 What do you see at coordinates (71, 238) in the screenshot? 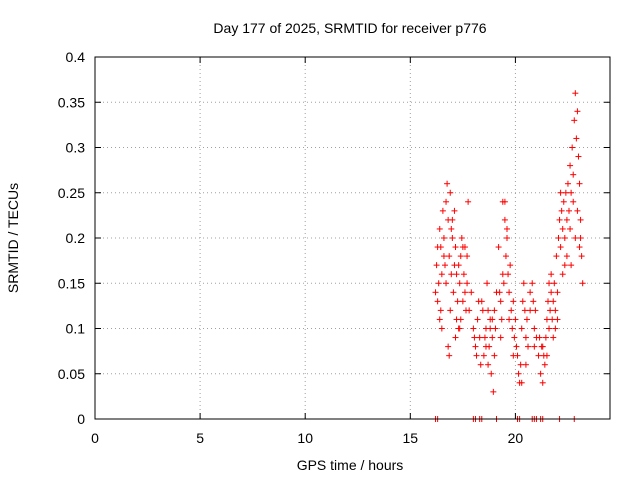
I see `y-tick-labels: 0 0.05 0.1 0.15 0.2 0.25 0.3 0.35 0.4` at bounding box center [71, 238].